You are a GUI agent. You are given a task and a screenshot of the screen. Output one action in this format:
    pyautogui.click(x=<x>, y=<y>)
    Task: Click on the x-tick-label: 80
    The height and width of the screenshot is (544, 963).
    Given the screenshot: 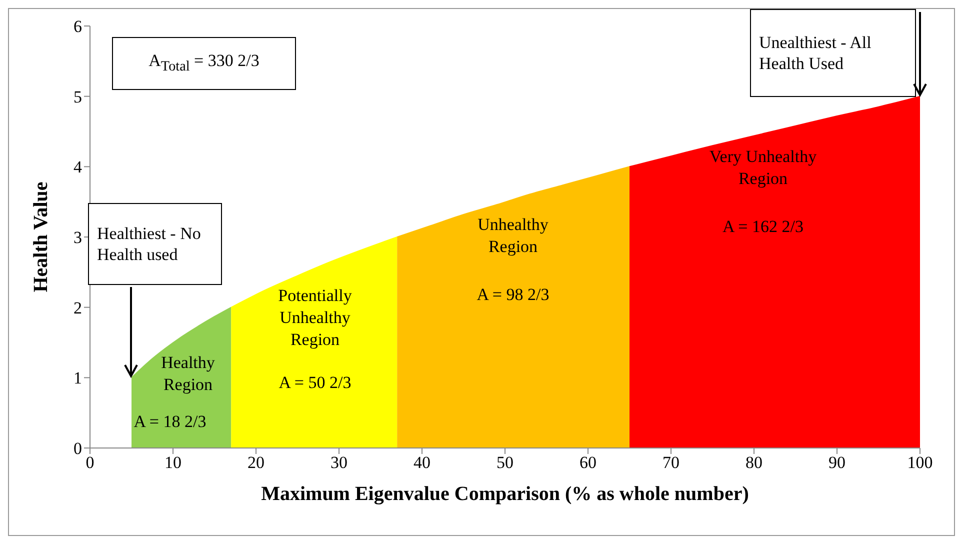 What is the action you would take?
    pyautogui.click(x=754, y=462)
    